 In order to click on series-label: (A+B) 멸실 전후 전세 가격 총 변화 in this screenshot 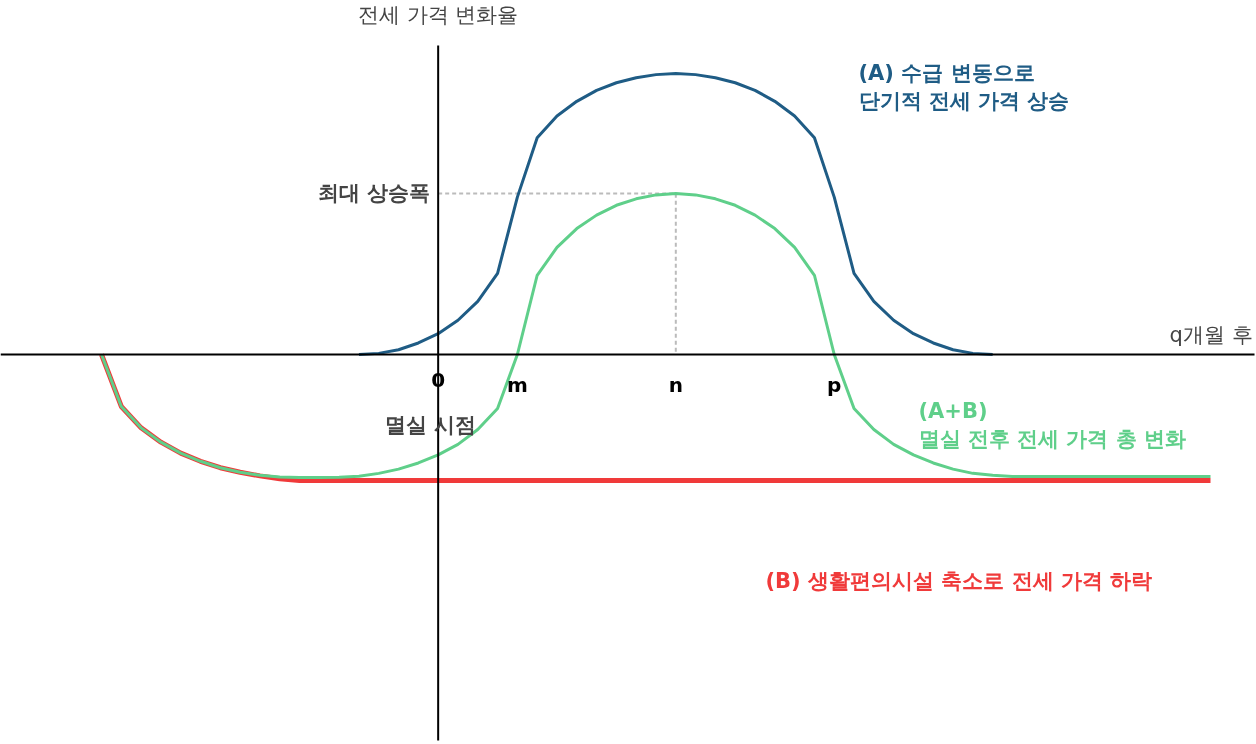, I will do `click(1052, 425)`.